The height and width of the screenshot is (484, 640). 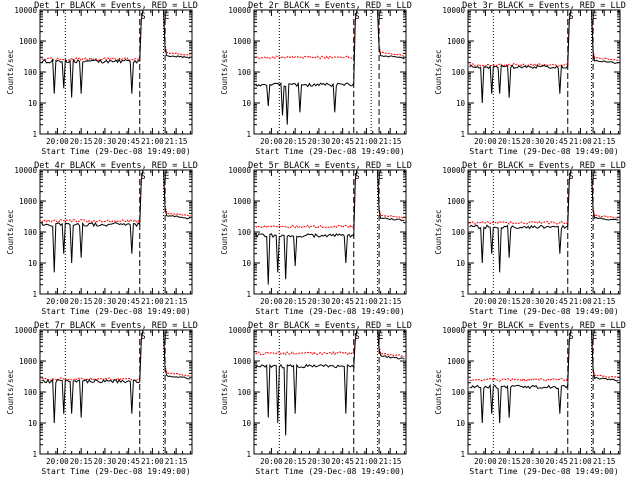 I want to click on panel-title: Det 7r BLACK = Events, RED = LLD, so click(x=116, y=326).